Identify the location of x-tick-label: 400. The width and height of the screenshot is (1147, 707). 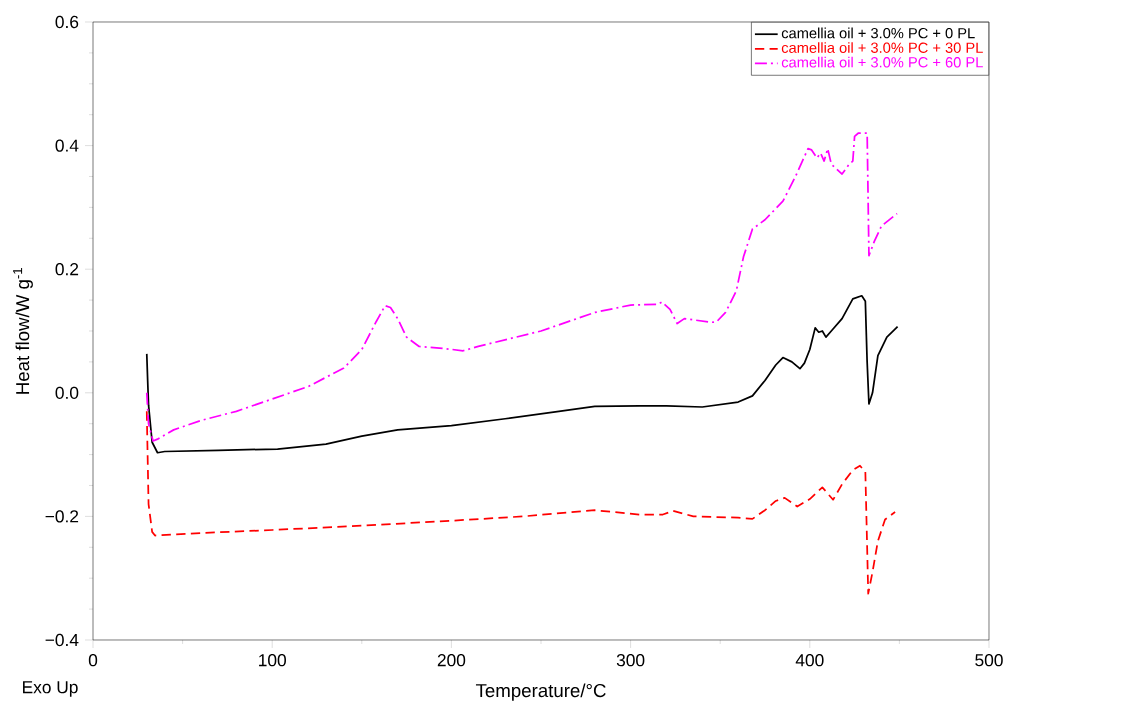
(809, 660).